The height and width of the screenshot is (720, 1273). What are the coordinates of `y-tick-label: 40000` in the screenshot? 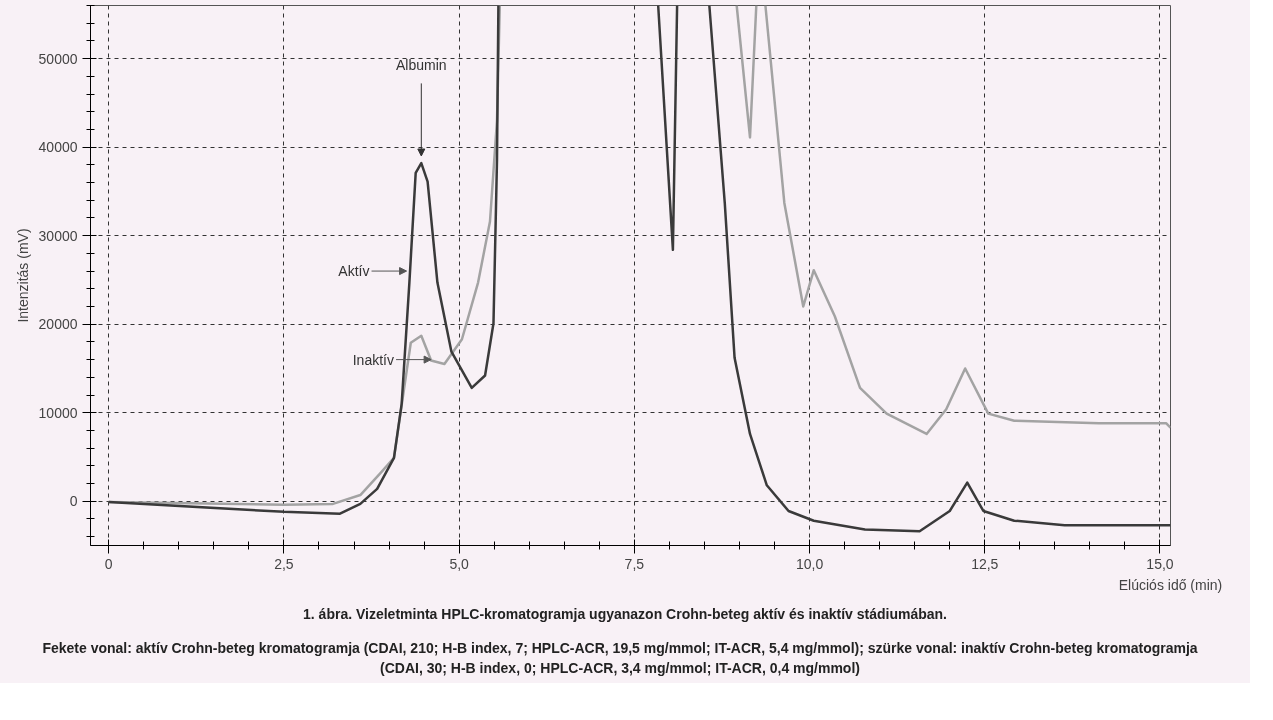 It's located at (58, 147).